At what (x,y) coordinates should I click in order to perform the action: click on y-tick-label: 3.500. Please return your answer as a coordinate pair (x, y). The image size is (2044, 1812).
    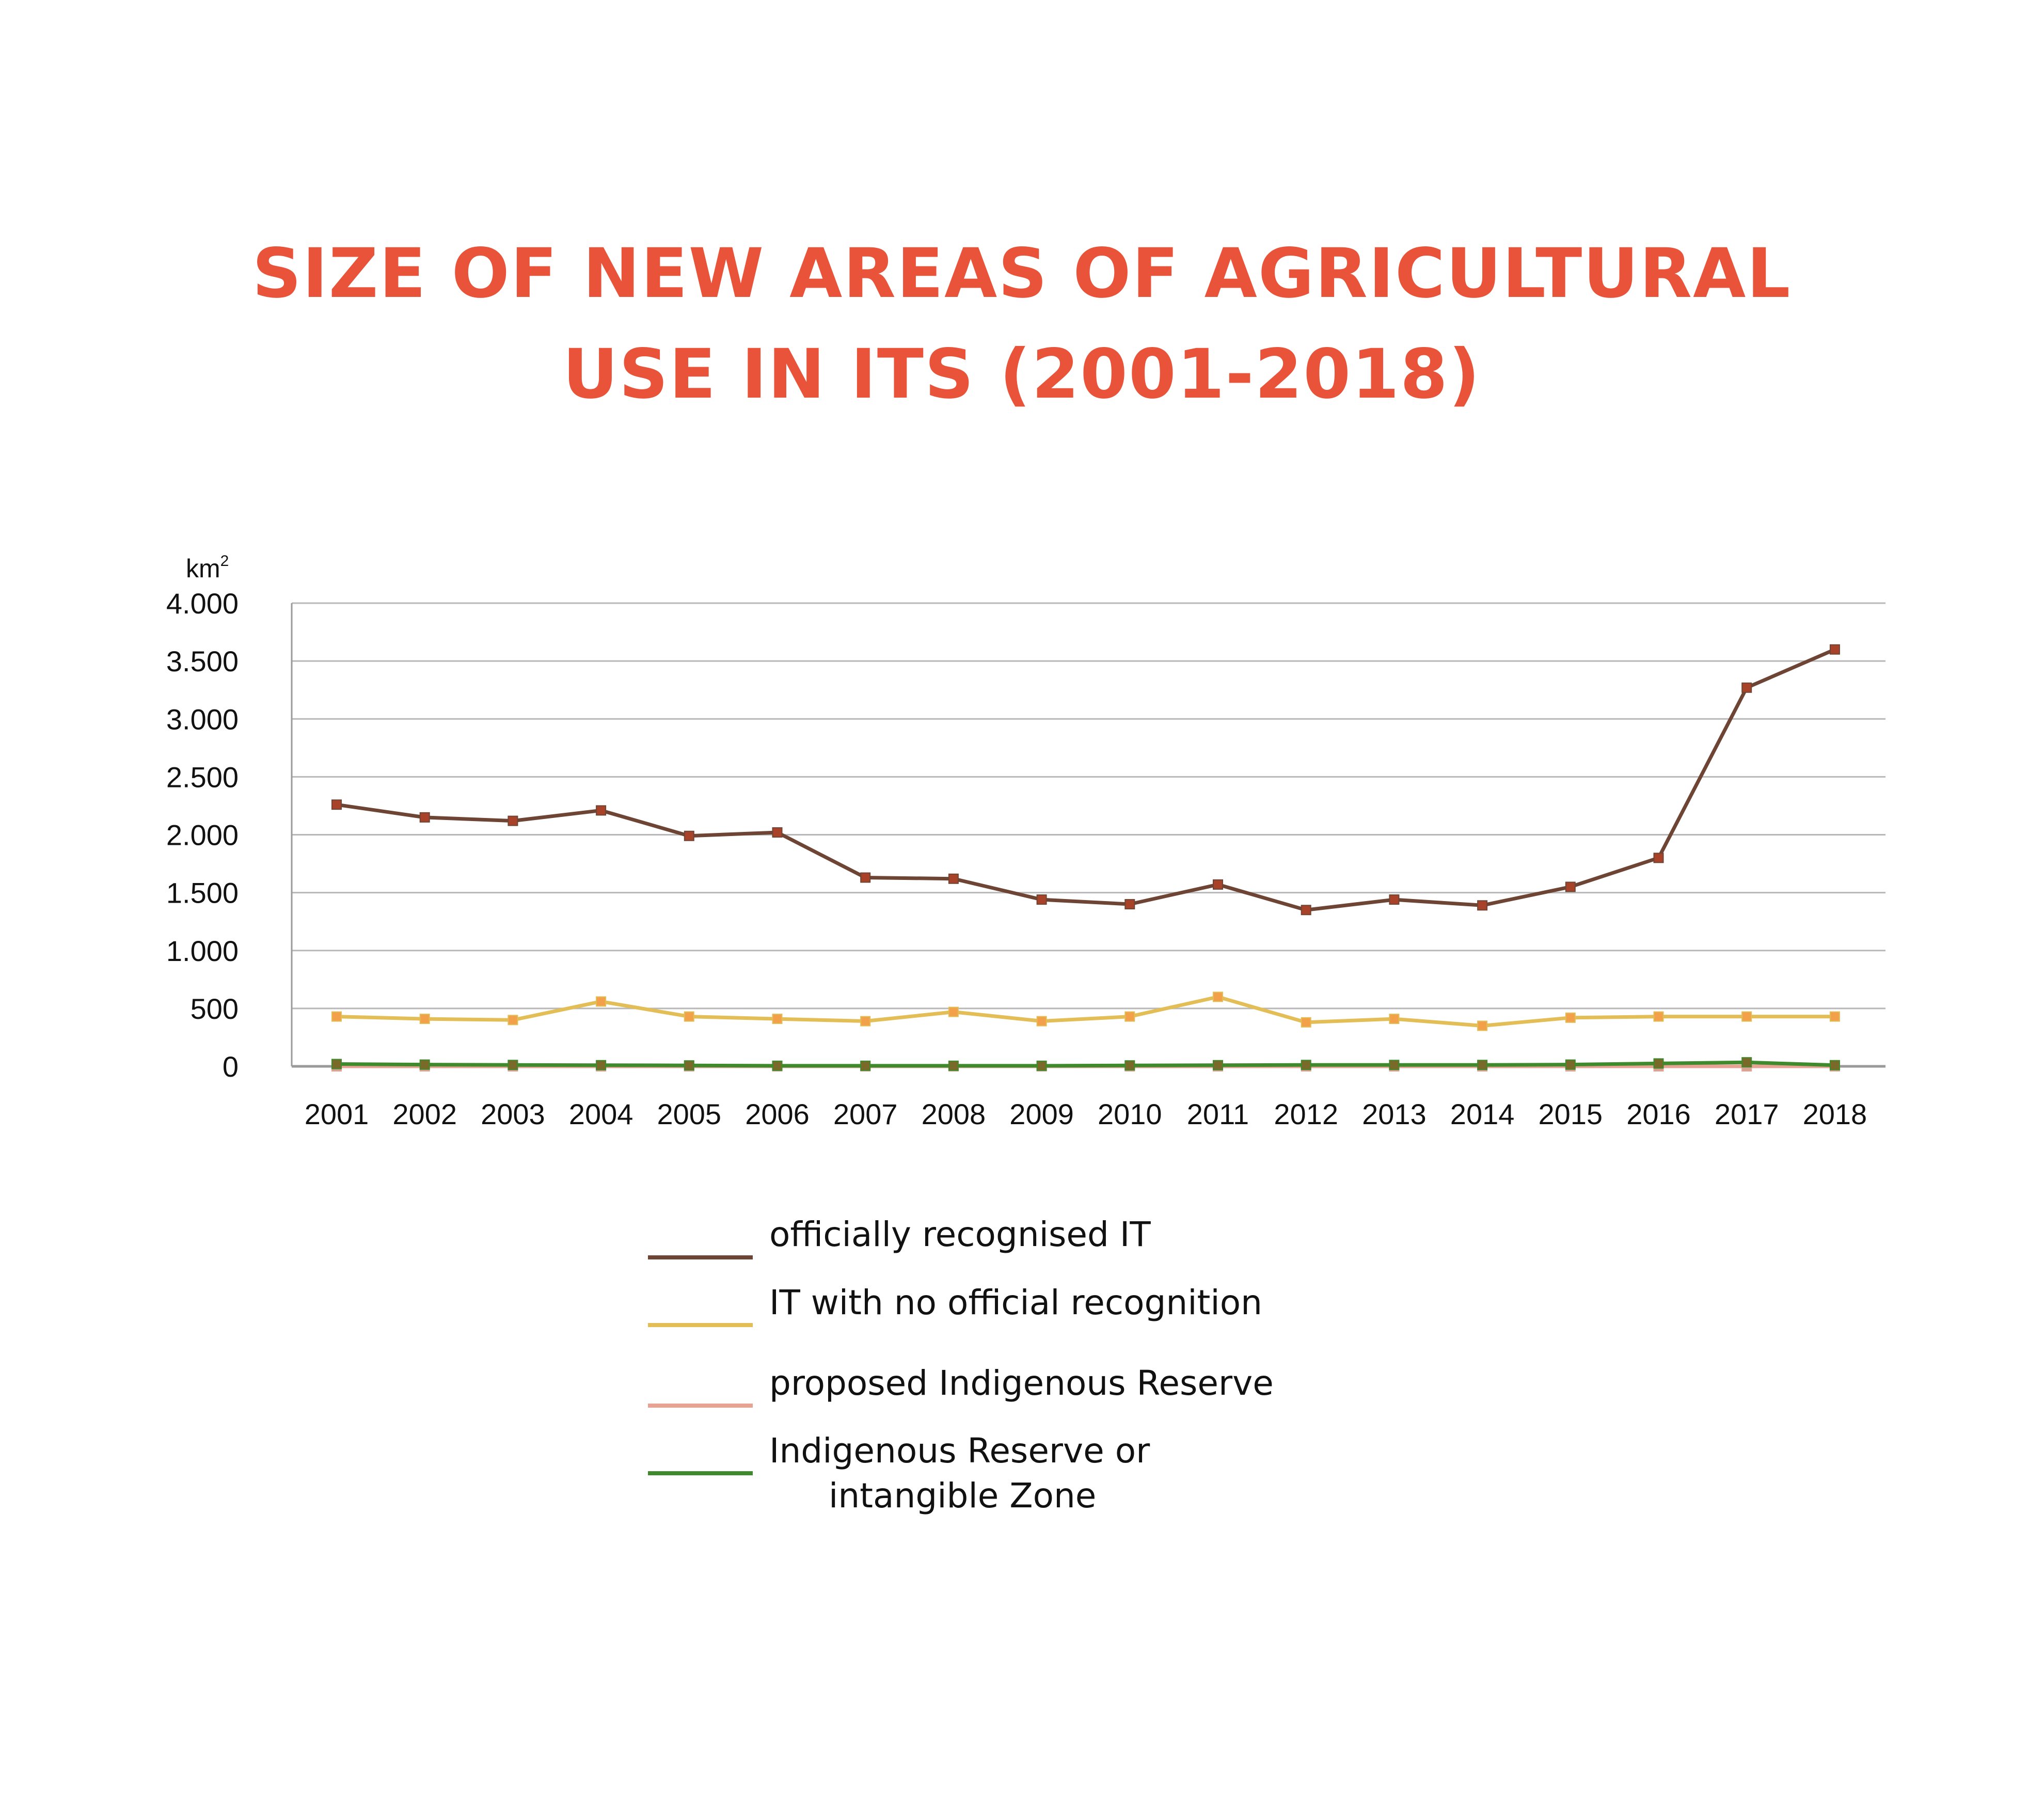
    Looking at the image, I should click on (202, 661).